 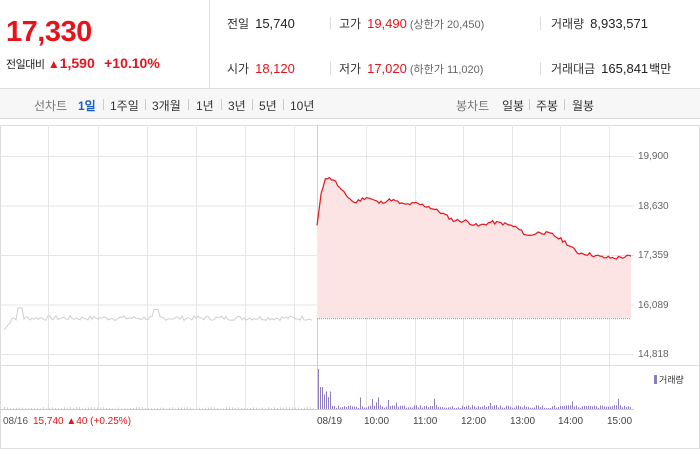 I want to click on upper-limit: (상한가 20,450), so click(x=447, y=25).